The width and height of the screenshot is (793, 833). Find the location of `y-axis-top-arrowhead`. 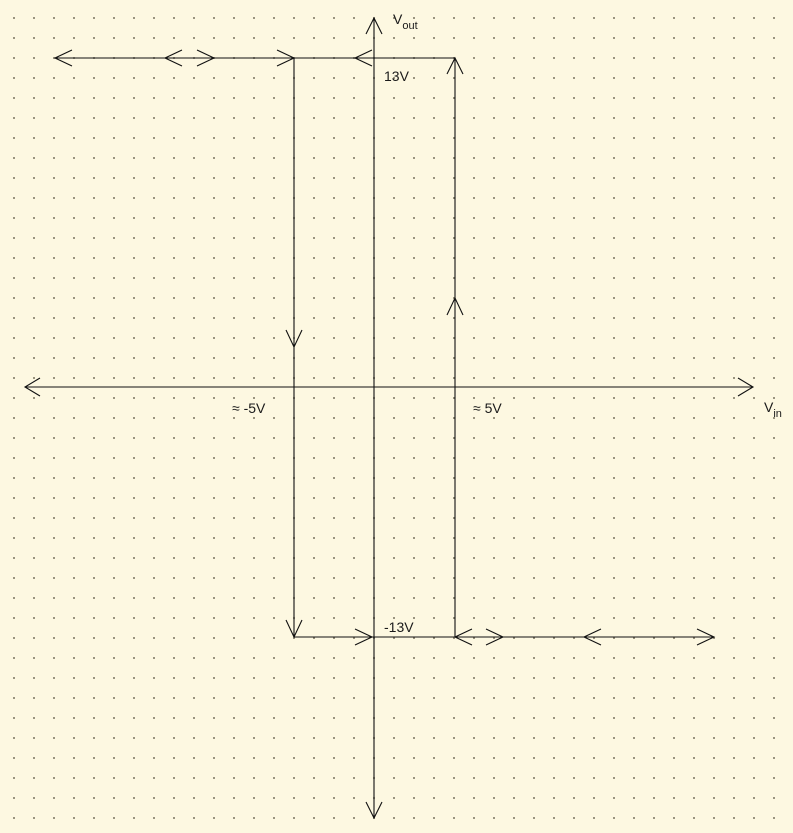

y-axis-top-arrowhead is located at coordinates (374, 25).